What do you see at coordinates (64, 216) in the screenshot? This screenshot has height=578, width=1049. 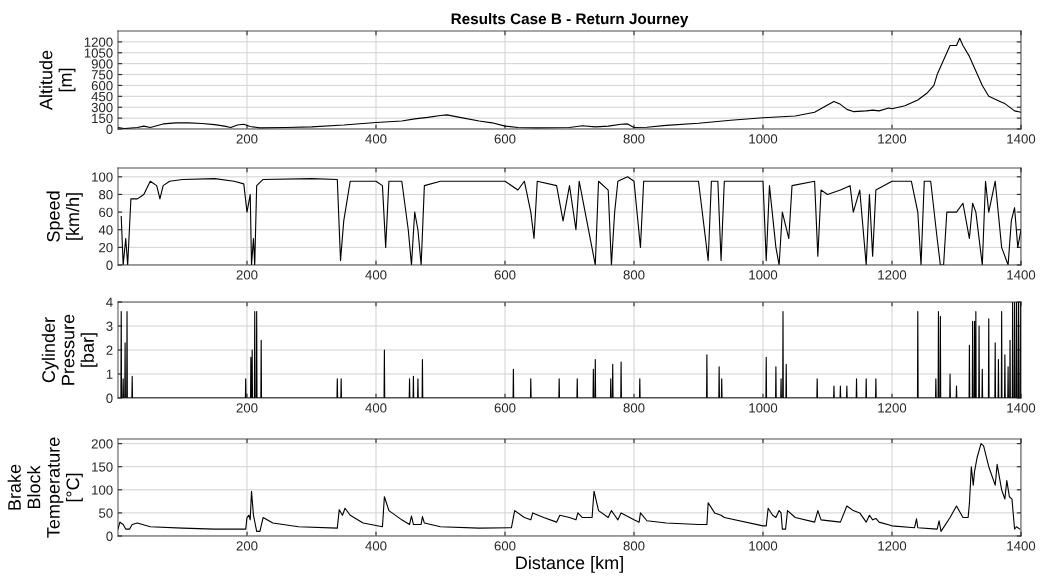 I see `y-axis-title: Speed [km/h]` at bounding box center [64, 216].